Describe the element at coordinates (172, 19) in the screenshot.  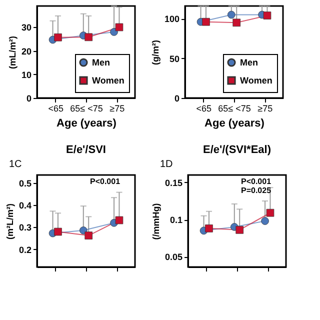
I see `y-tick-label: 100` at that location.